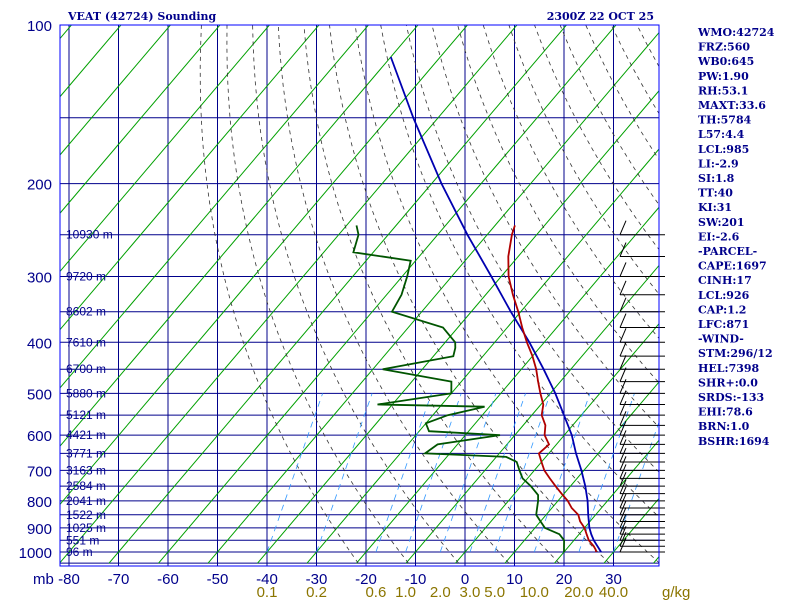 The image size is (800, 600). I want to click on height-label: 3771 m, so click(86, 453).